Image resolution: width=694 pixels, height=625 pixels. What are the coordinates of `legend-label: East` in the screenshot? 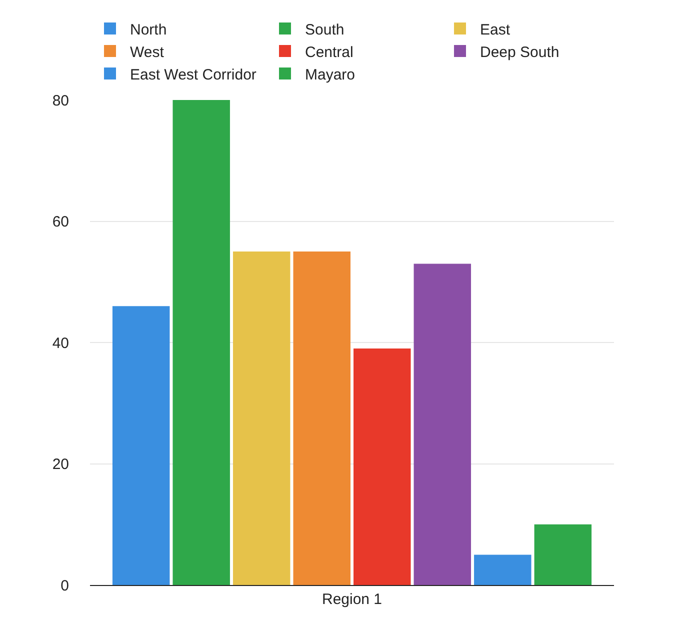 It's located at (495, 29).